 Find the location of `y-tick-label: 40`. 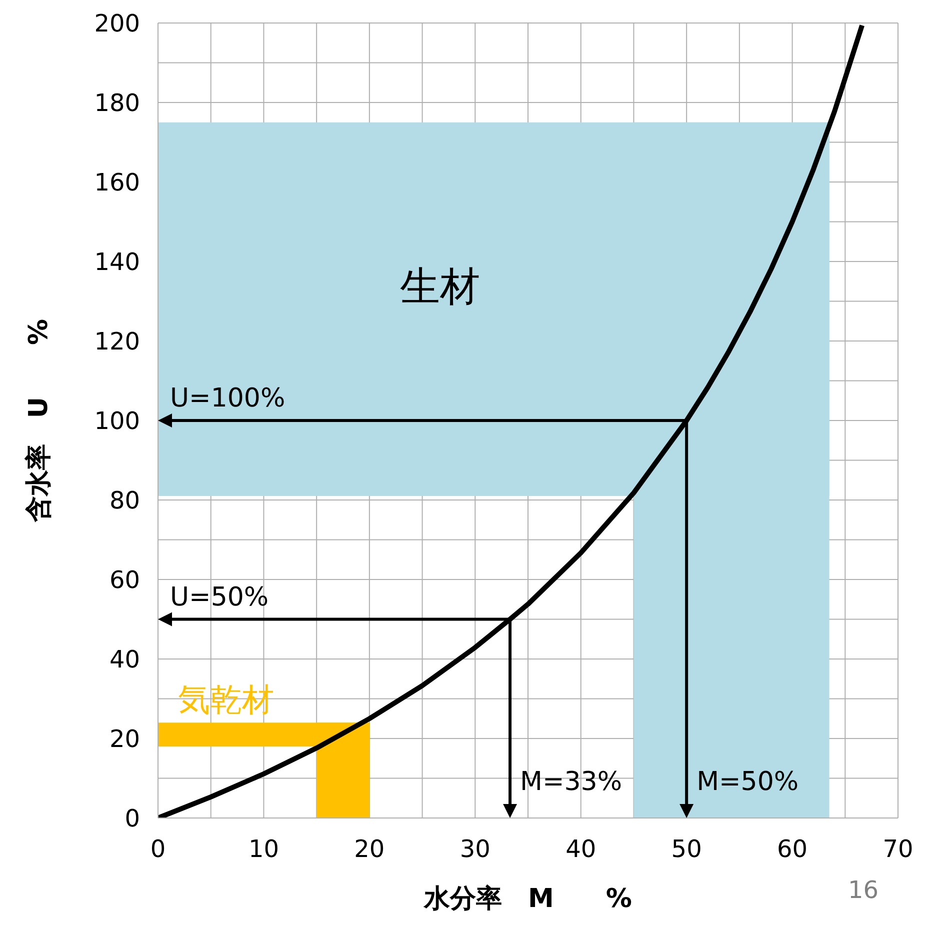

y-tick-label: 40 is located at coordinates (124, 660).